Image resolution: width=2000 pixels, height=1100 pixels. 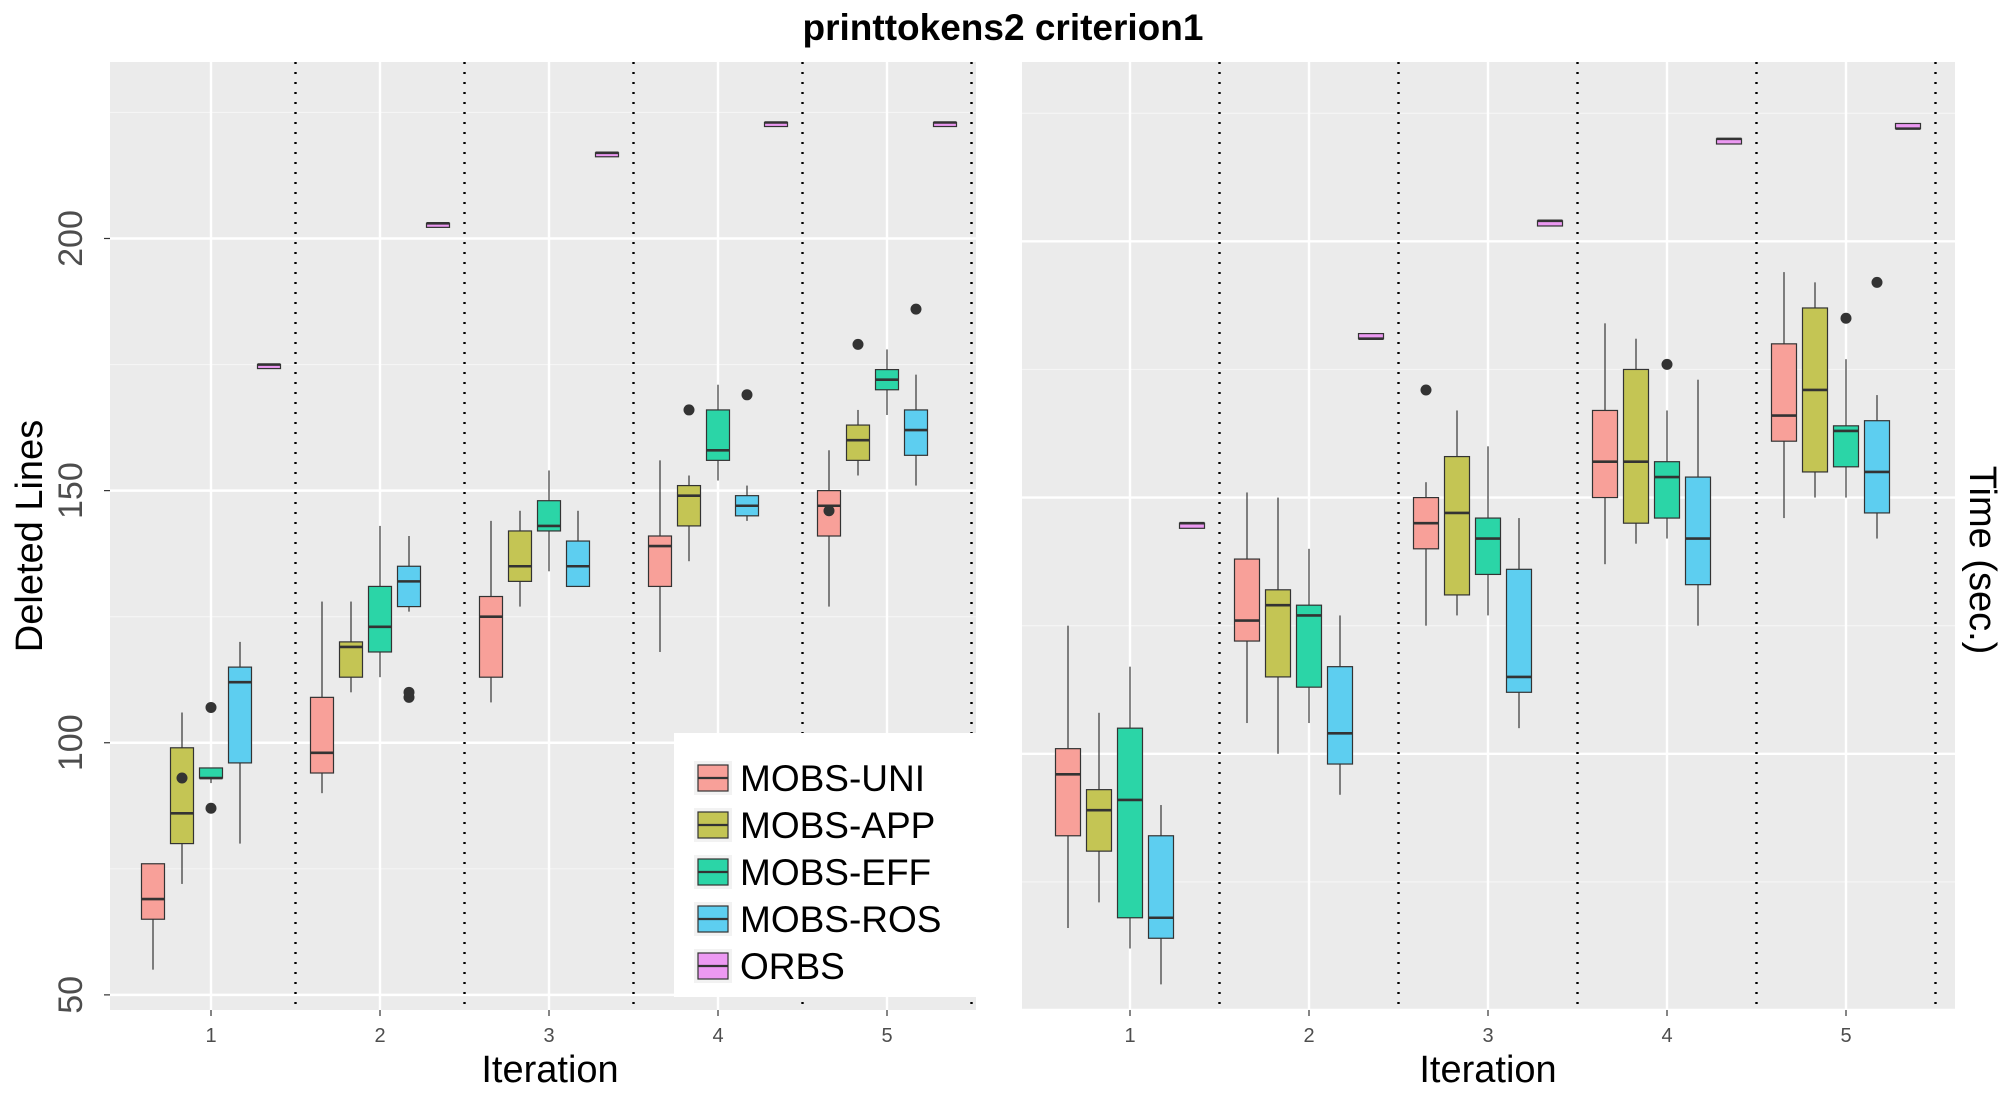 I want to click on legend-label: ORBS, so click(x=792, y=966).